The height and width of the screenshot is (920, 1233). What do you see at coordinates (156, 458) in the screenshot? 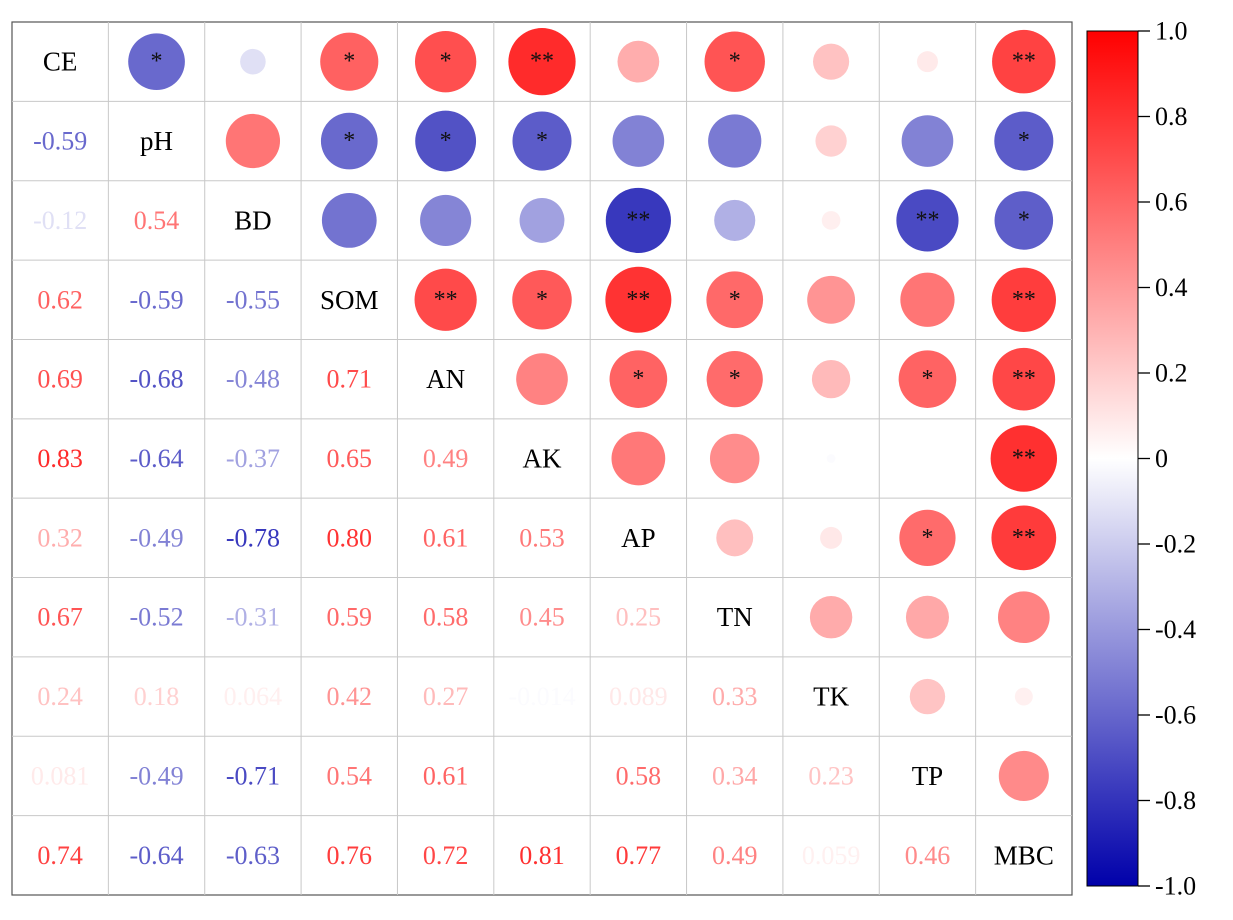
I see `corr-value-ak-ph: -0.64` at bounding box center [156, 458].